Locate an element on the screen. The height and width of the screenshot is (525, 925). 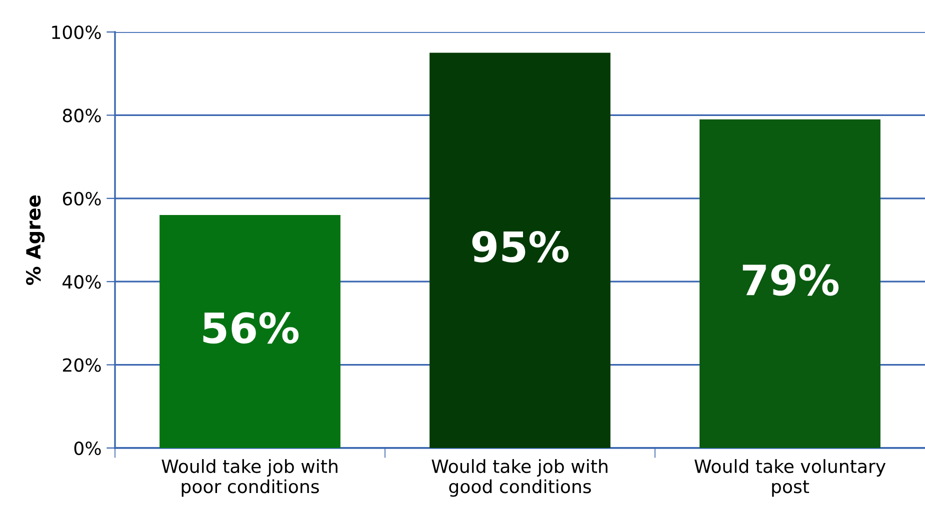
data-label: 79% is located at coordinates (790, 280).